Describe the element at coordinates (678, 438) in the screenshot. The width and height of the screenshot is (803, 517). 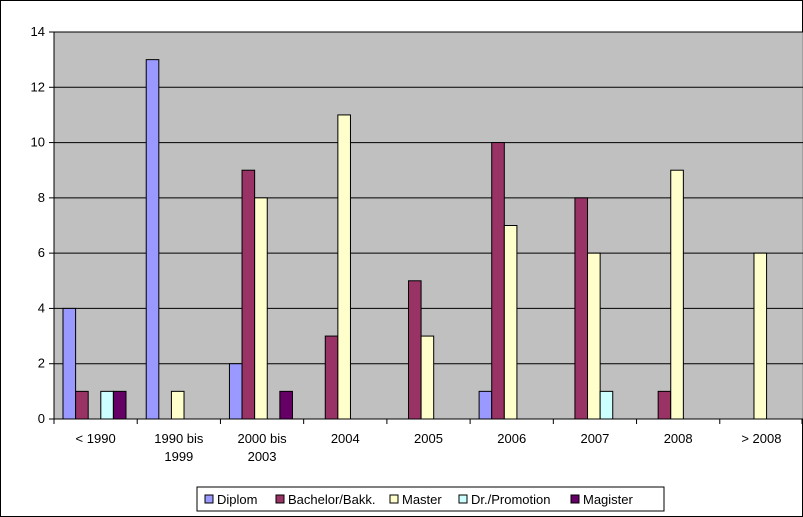
I see `x-tick-label: 2008` at that location.